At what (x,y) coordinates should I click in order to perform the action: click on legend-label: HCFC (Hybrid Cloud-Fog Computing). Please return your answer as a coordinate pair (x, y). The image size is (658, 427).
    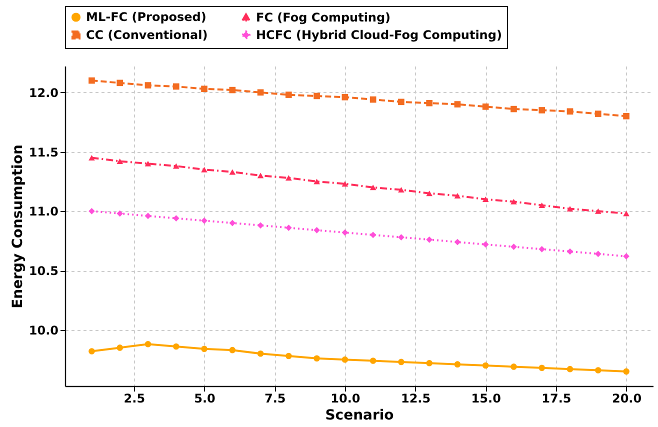
    Looking at the image, I should click on (379, 35).